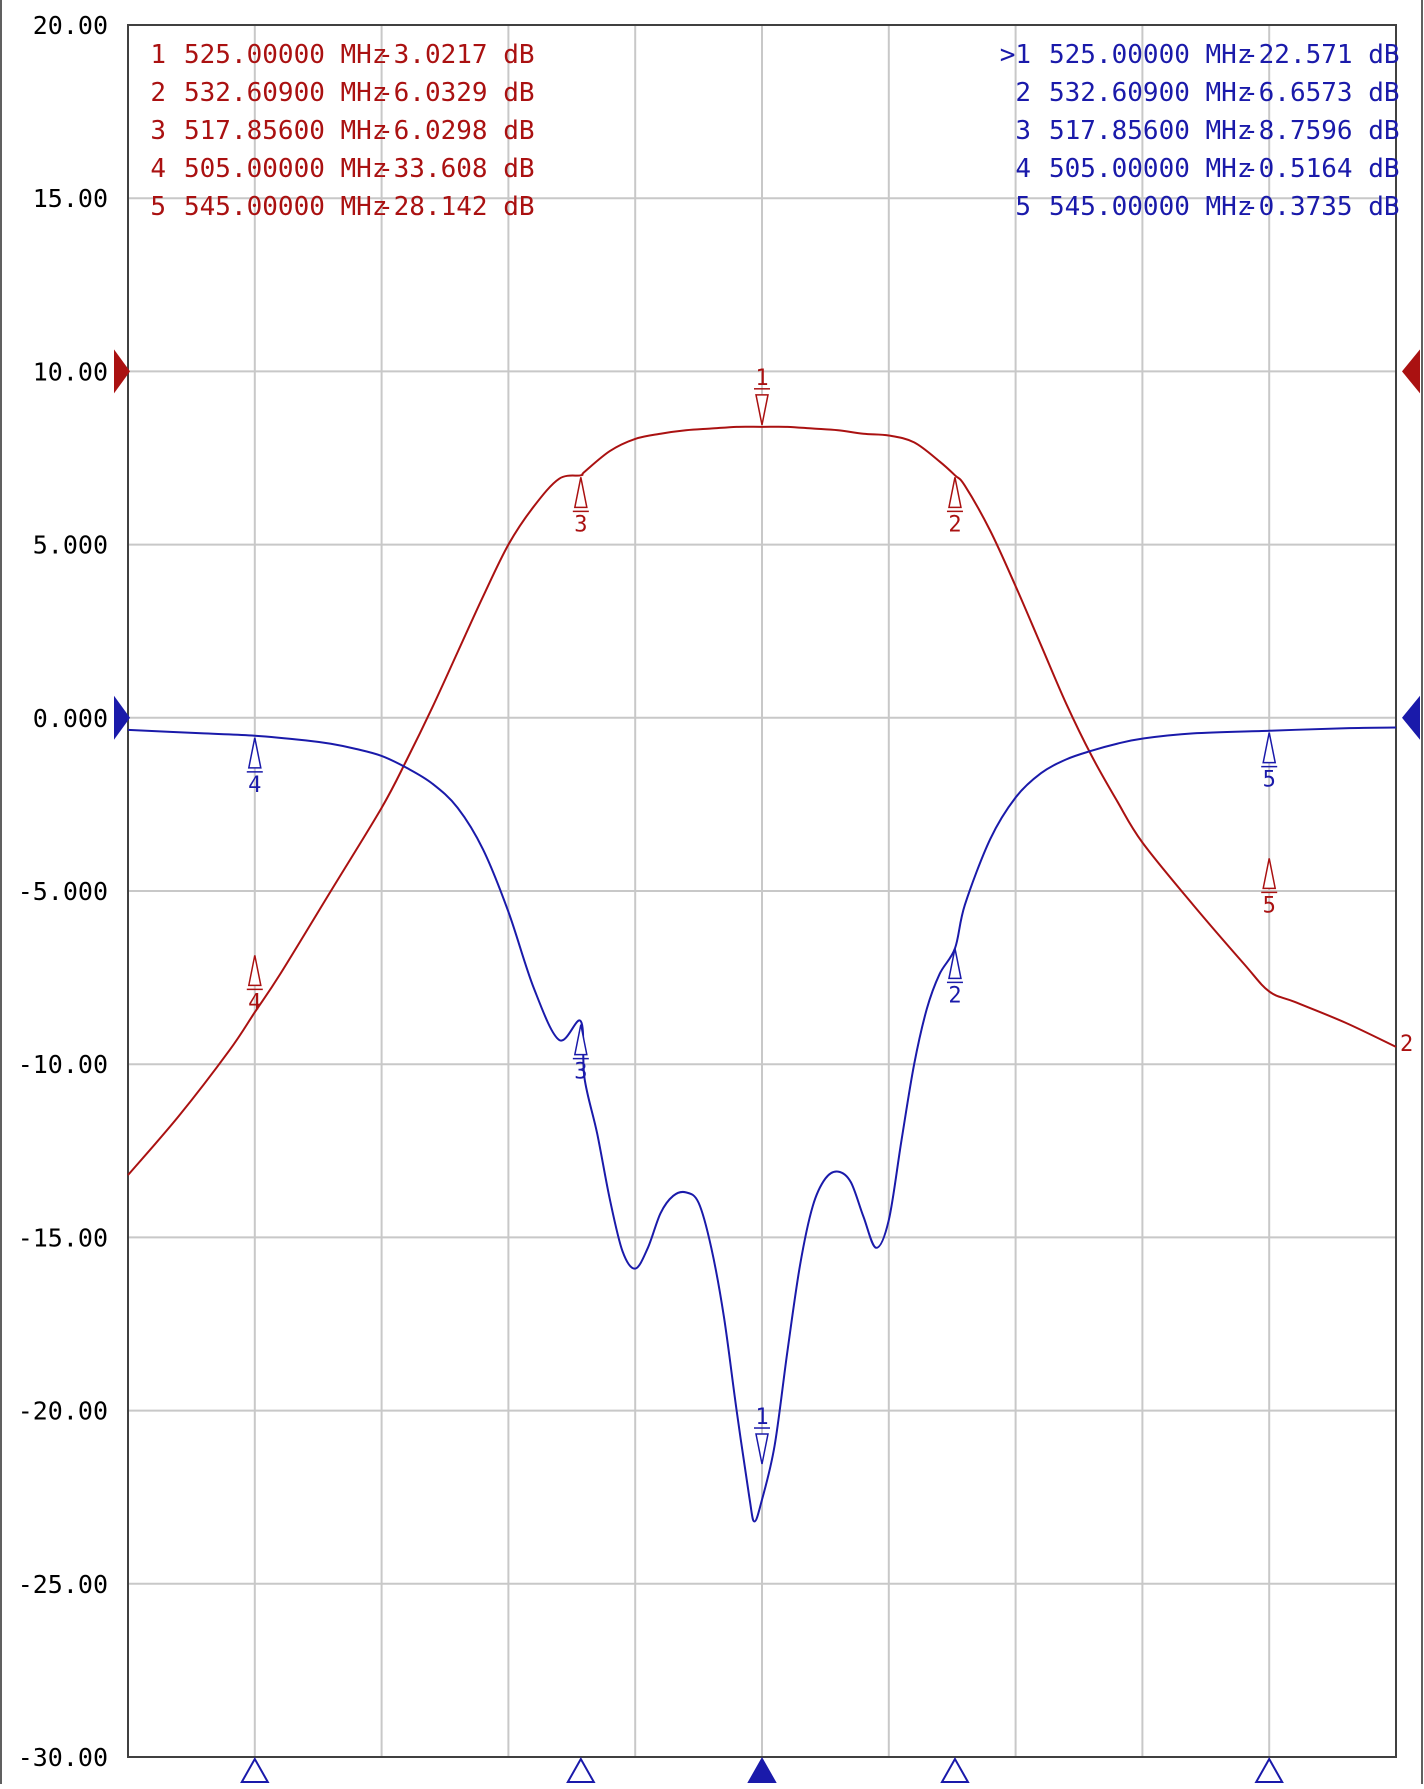 The image size is (1424, 1789). Describe the element at coordinates (456, 207) in the screenshot. I see `marker1-row-value: -28.142 dB` at that location.